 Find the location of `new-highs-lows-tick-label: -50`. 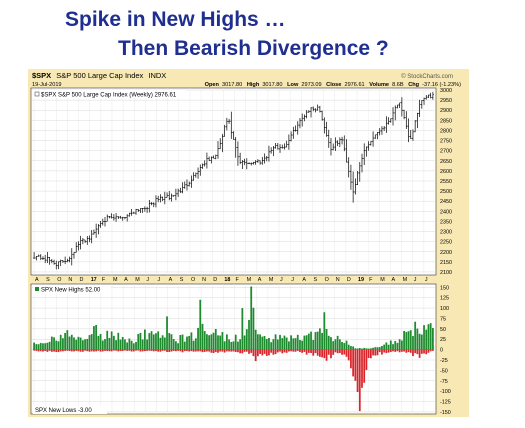

new-highs-lows-tick-label: -50 is located at coordinates (444, 371).